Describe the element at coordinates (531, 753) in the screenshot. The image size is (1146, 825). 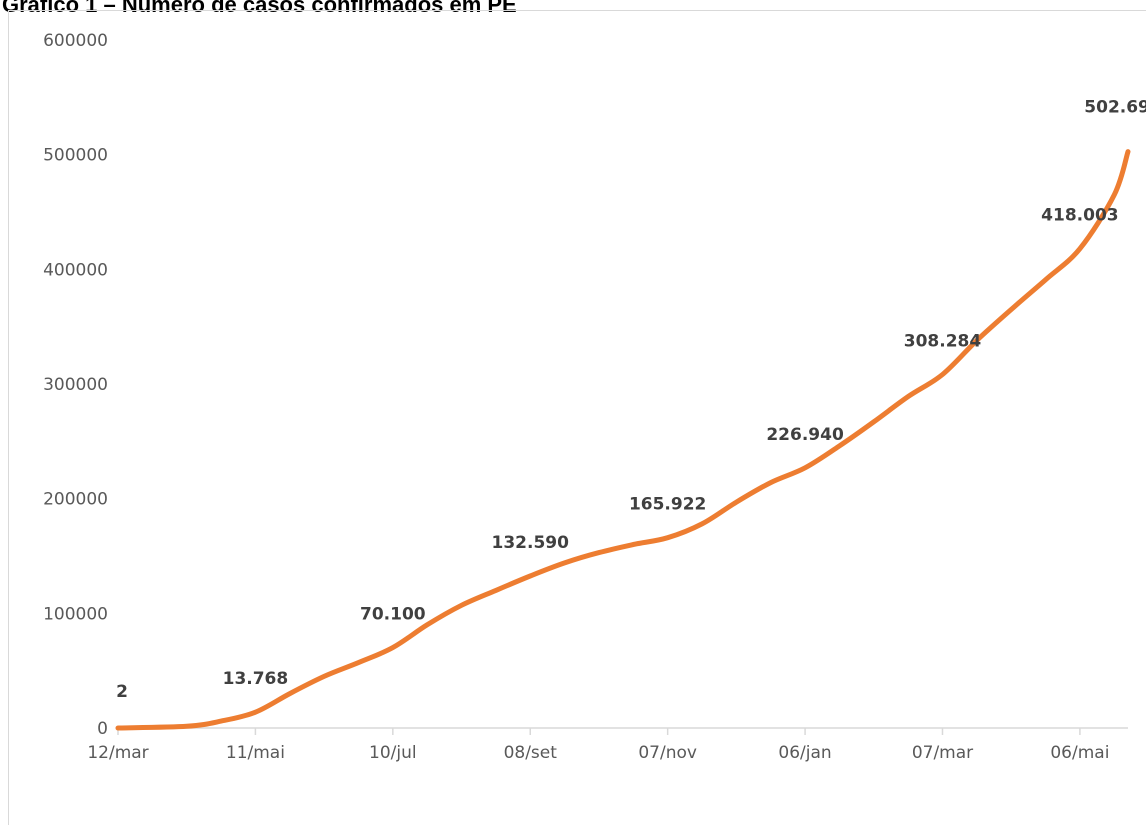
I see `x-tick-label: 08/set` at that location.